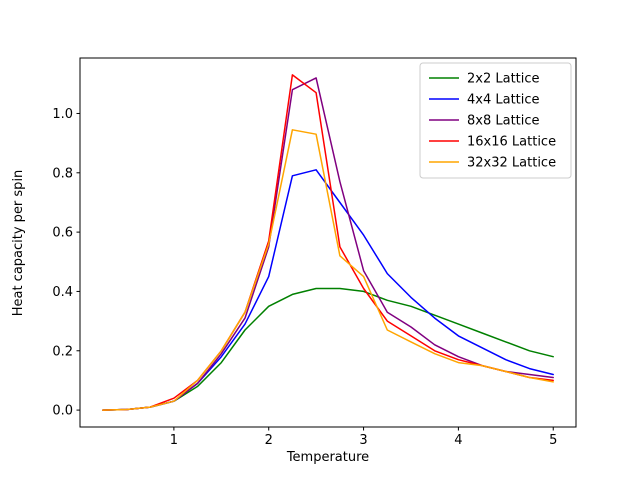  Describe the element at coordinates (511, 163) in the screenshot. I see `legend-label: 32x32 Lattice` at that location.